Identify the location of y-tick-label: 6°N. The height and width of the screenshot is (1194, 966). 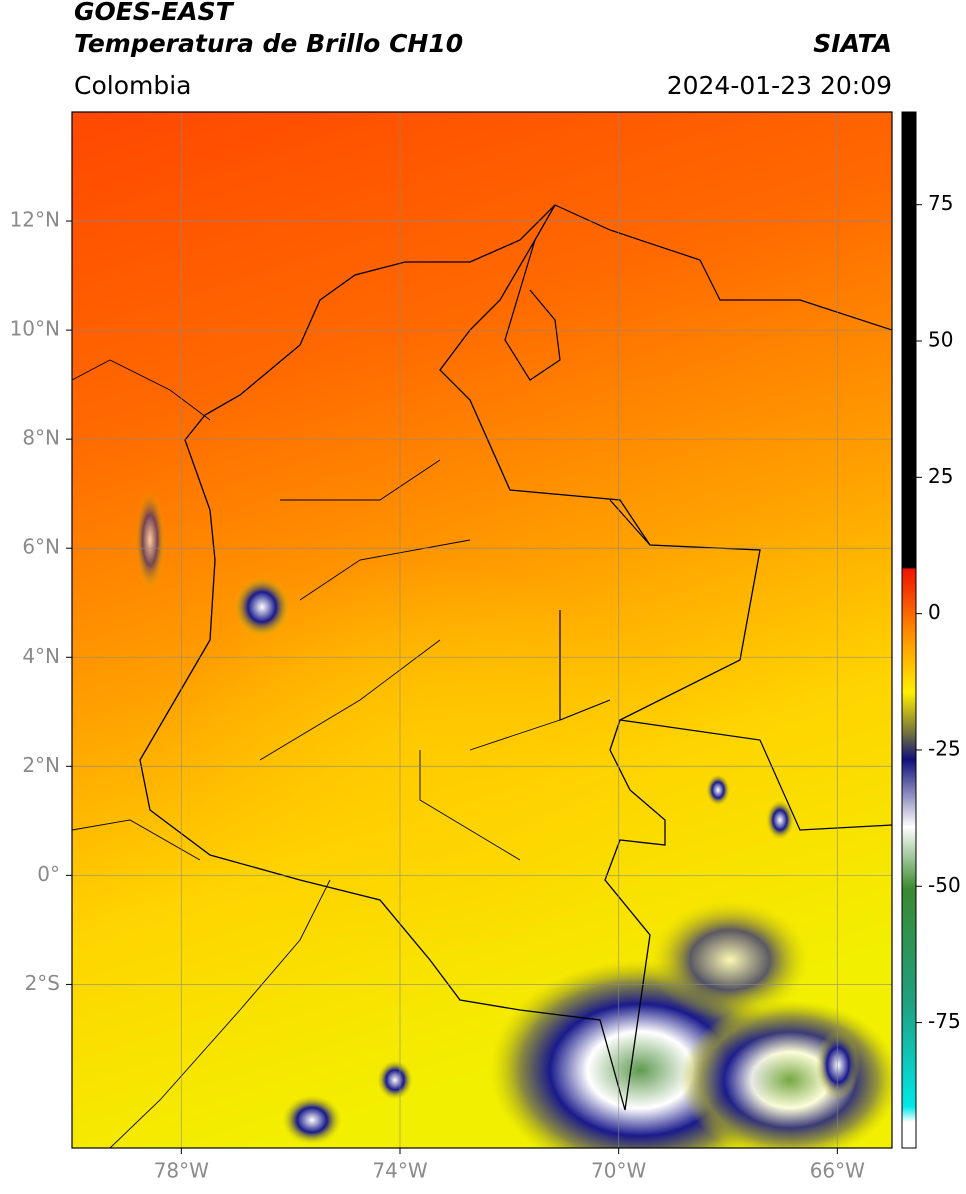
(41, 547).